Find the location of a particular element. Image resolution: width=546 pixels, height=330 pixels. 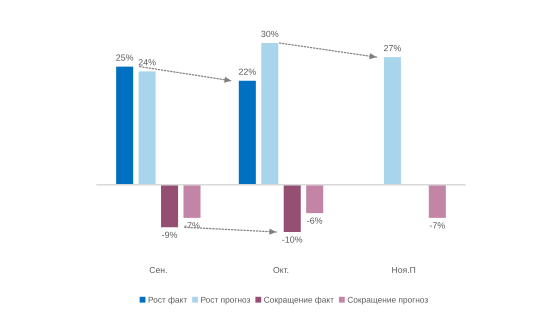

x-tick-label: Сен. is located at coordinates (158, 270).